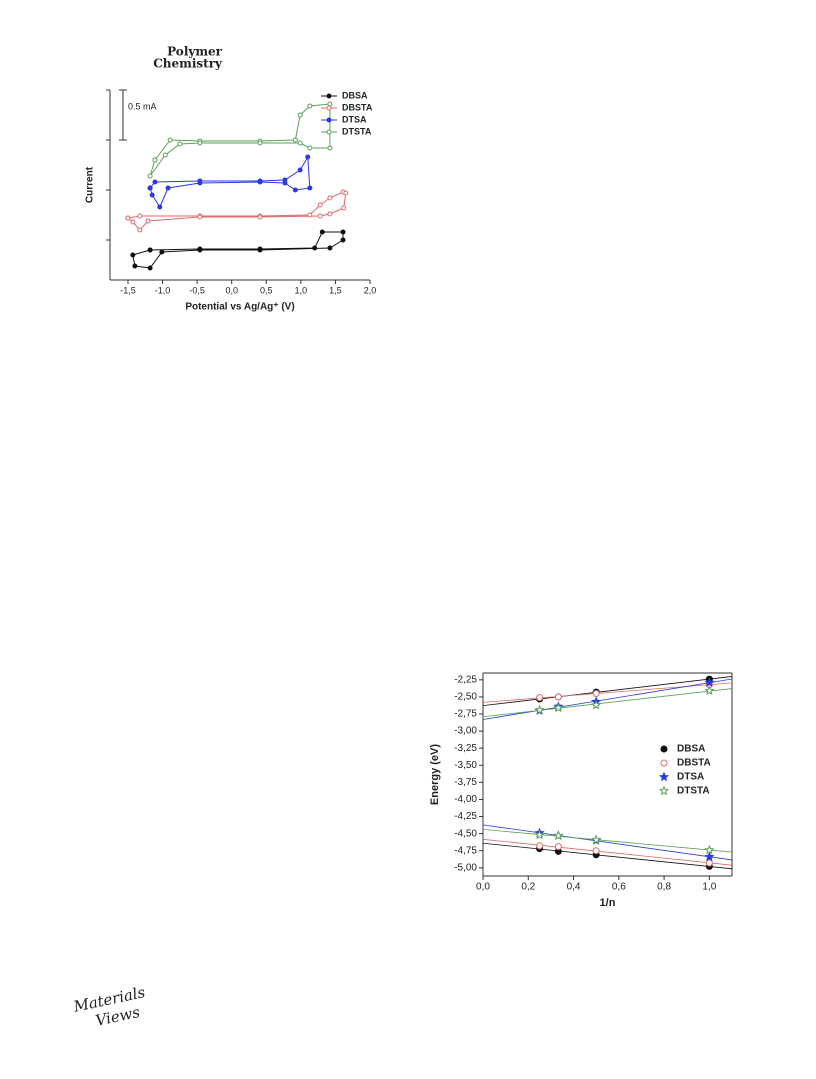 The width and height of the screenshot is (816, 1079). Describe the element at coordinates (465, 833) in the screenshot. I see `y-tick-label: -4,50` at that location.